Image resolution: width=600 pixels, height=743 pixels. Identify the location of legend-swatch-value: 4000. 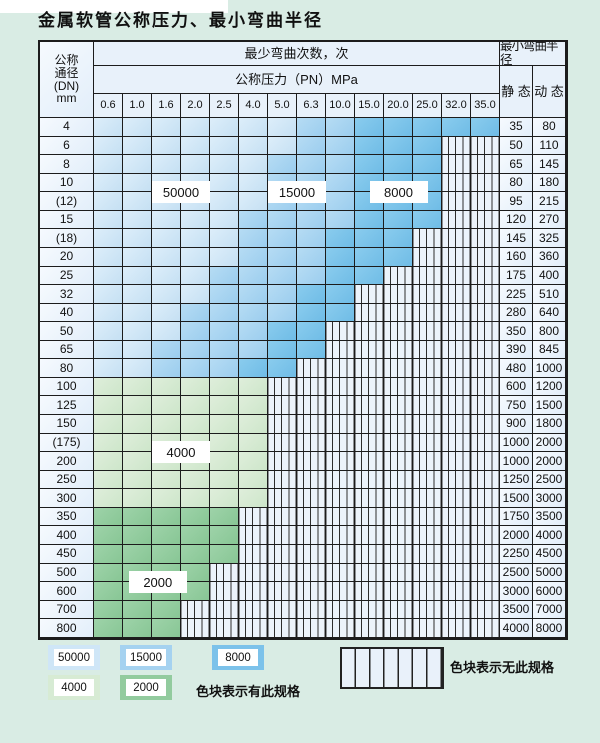
(74, 687).